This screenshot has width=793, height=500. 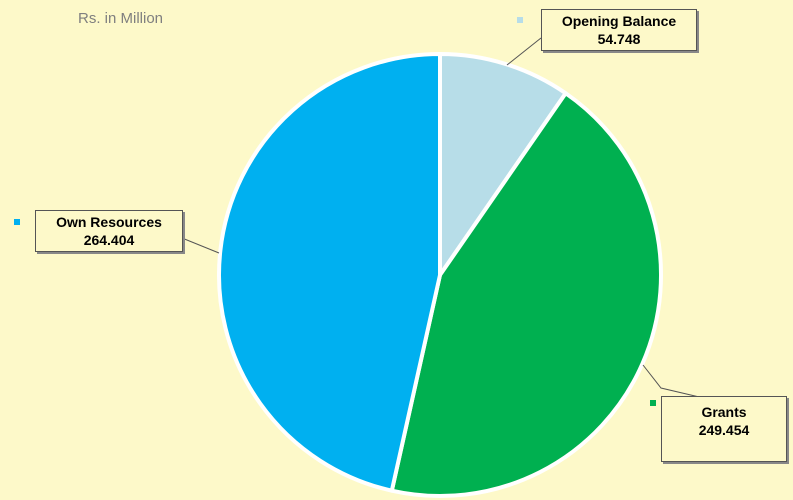 I want to click on data-label-opening-balance-value: 54.748, so click(x=619, y=39).